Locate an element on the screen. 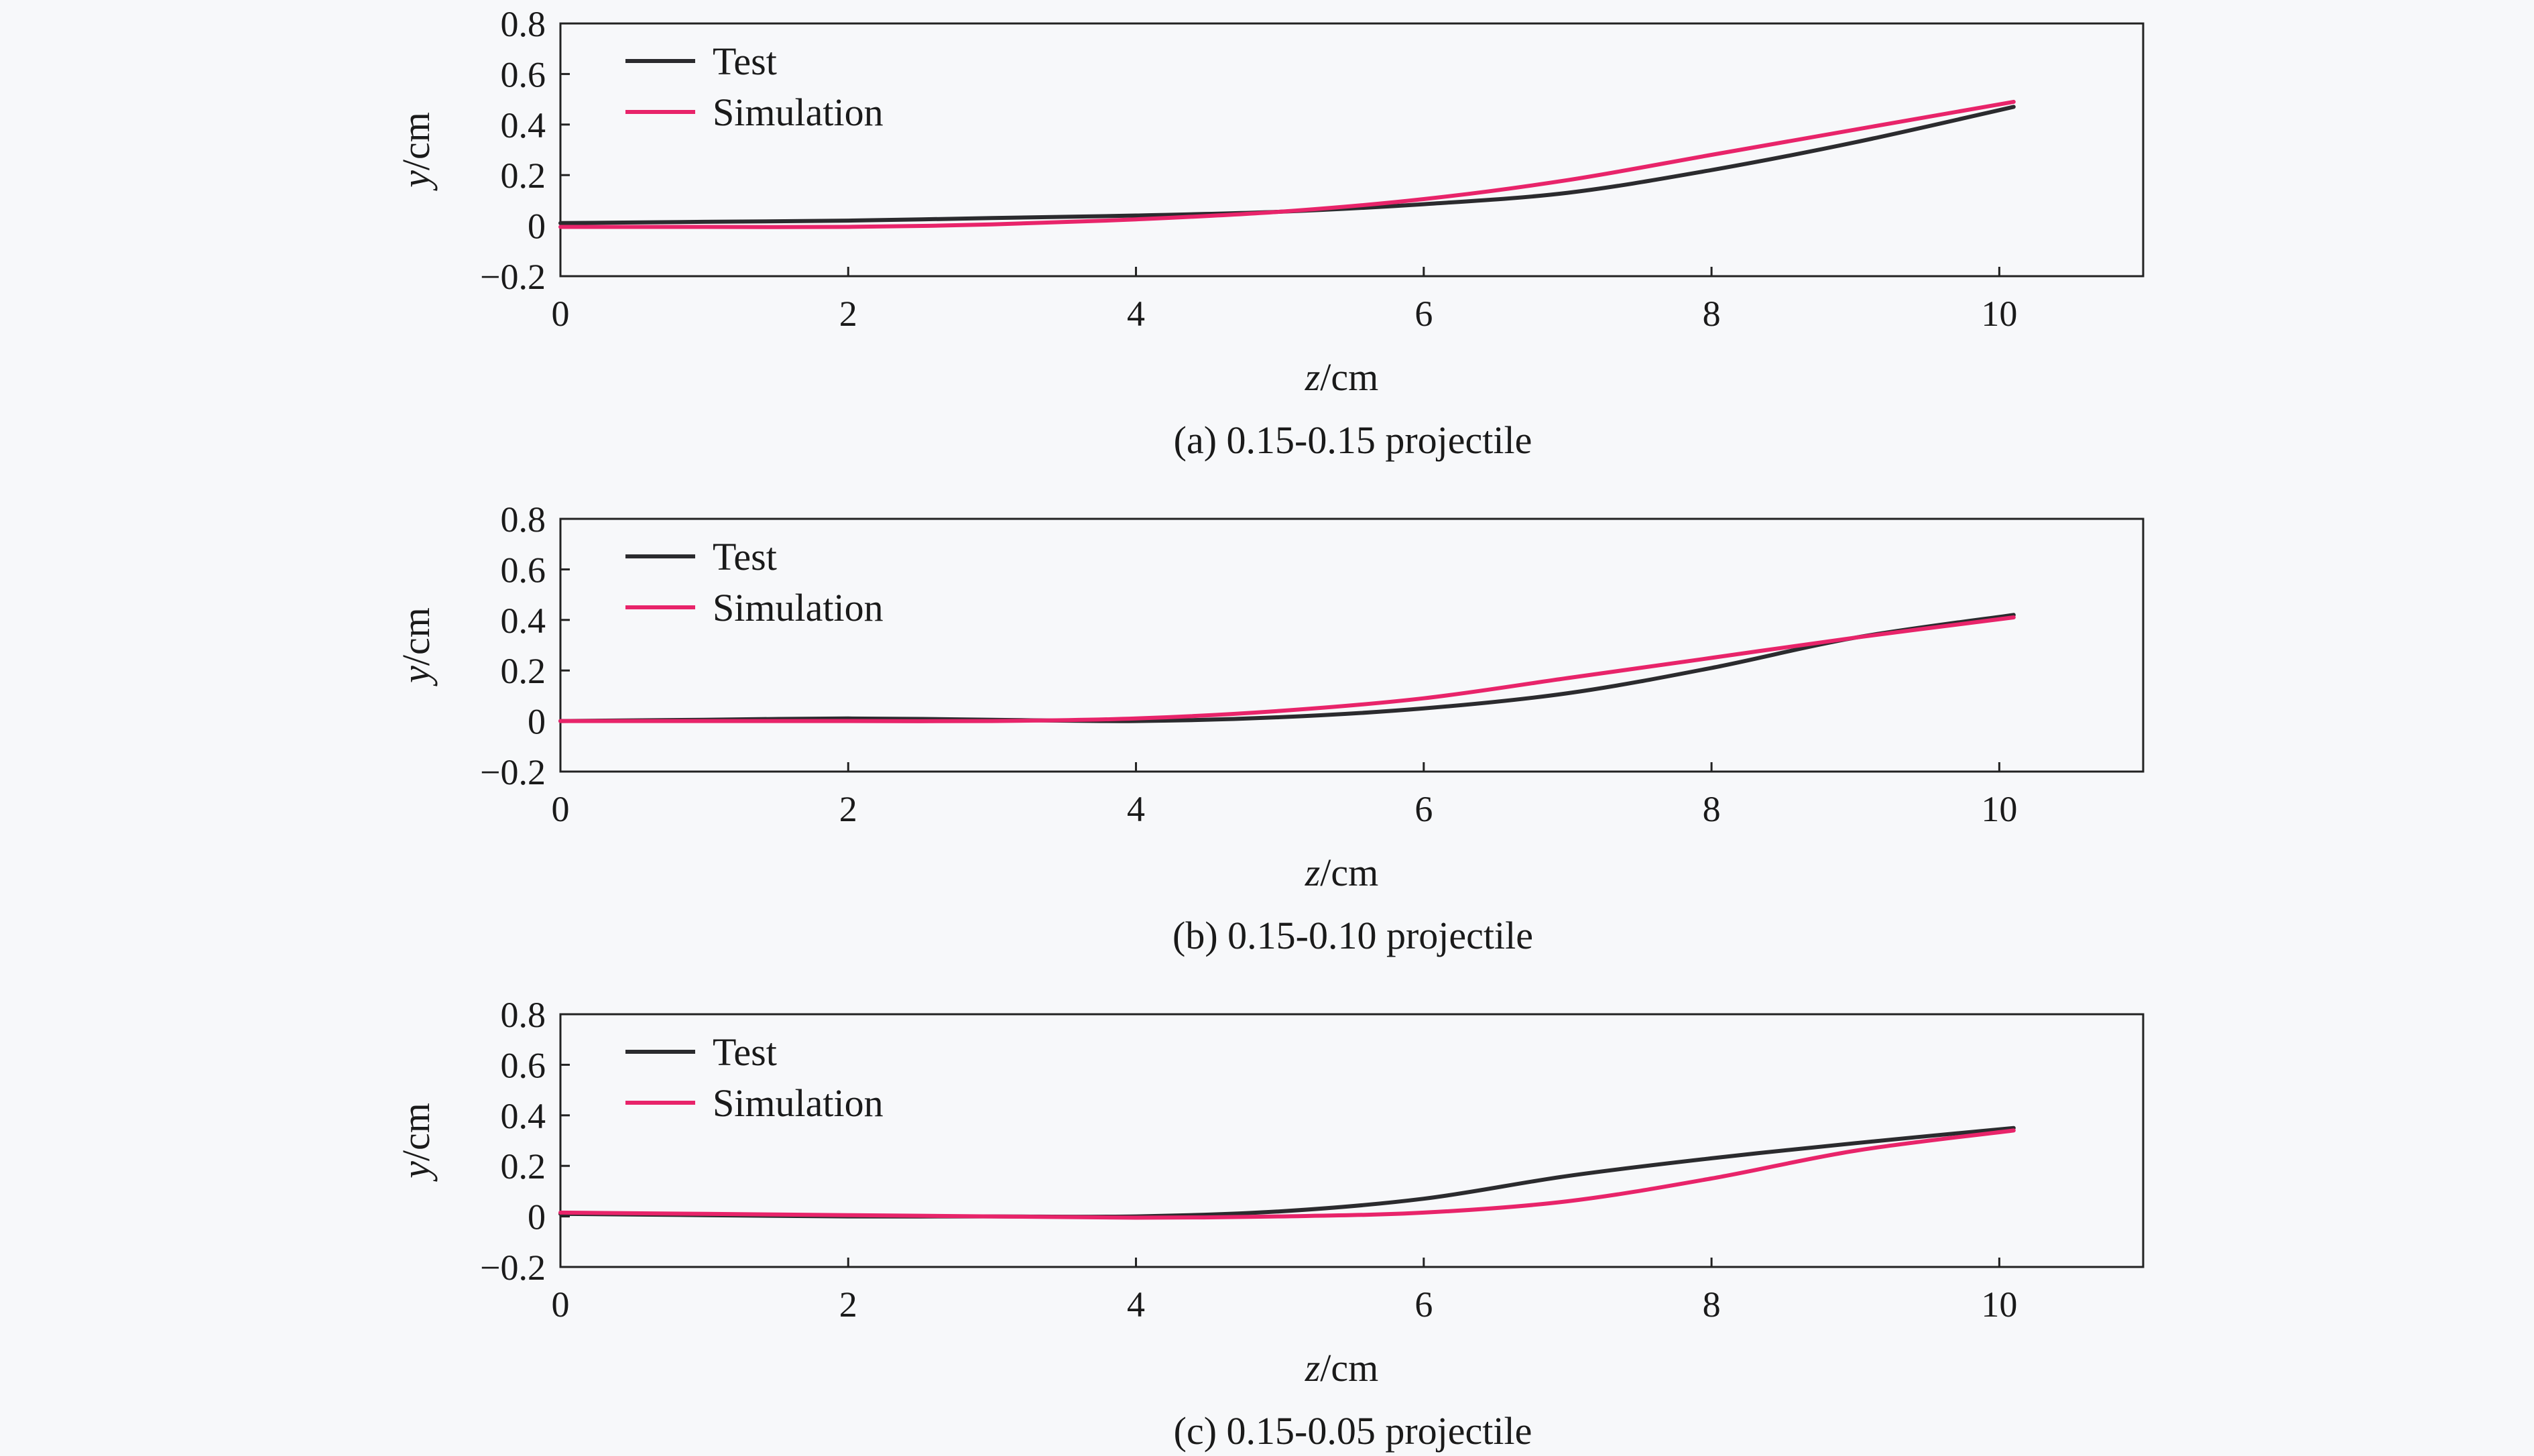 This screenshot has width=2534, height=1456. panel-caption: (c) 0.15-0.05 projectile is located at coordinates (1353, 1431).